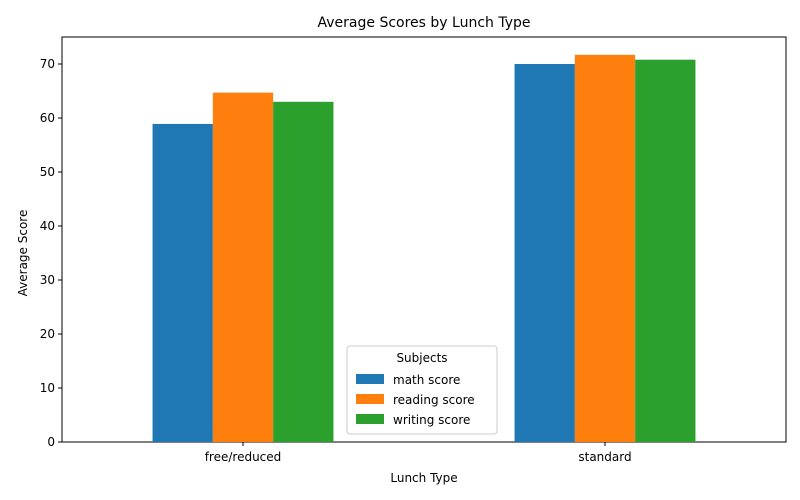 Image resolution: width=800 pixels, height=500 pixels. What do you see at coordinates (47, 172) in the screenshot?
I see `y-tick-label: 50` at bounding box center [47, 172].